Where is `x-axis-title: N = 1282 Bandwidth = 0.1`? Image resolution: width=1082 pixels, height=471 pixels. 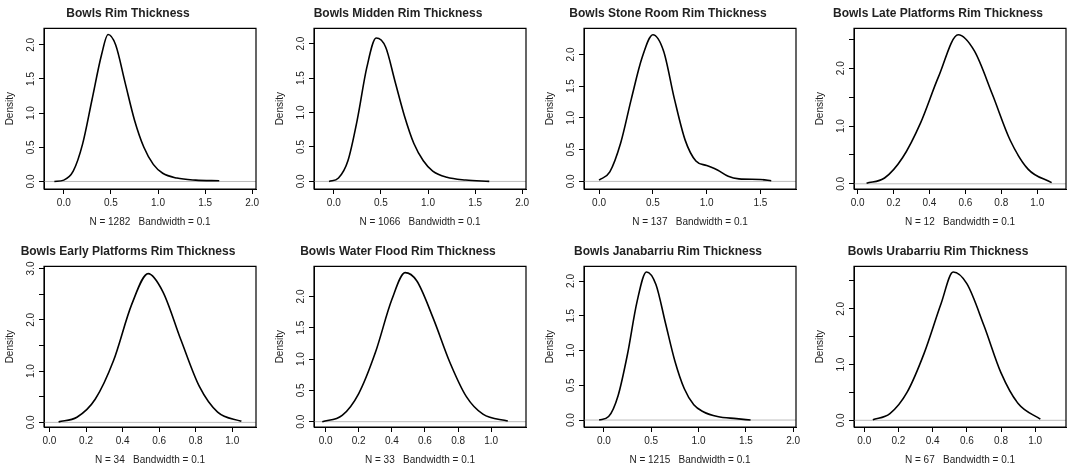 x-axis-title: N = 1282 Bandwidth = 0.1 is located at coordinates (150, 221).